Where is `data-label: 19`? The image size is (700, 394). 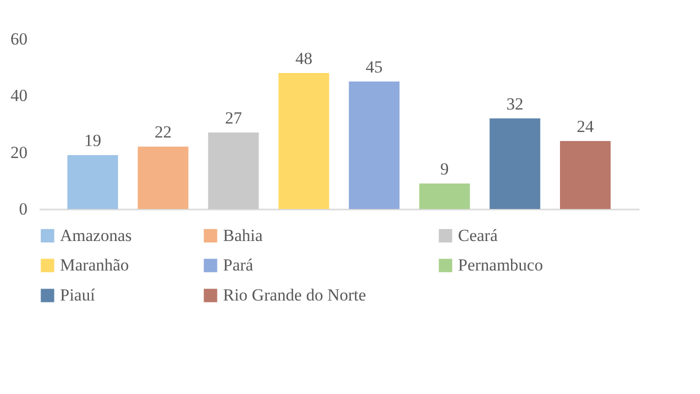 data-label: 19 is located at coordinates (93, 140).